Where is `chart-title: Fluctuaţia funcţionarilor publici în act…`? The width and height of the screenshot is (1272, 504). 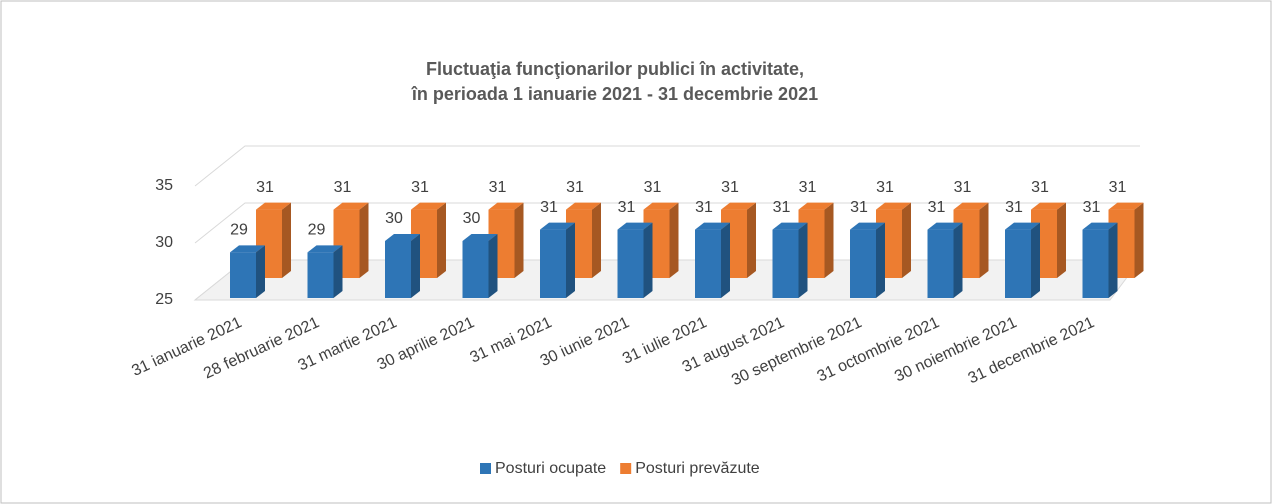 chart-title: Fluctuaţia funcţionarilor publici în act… is located at coordinates (615, 69).